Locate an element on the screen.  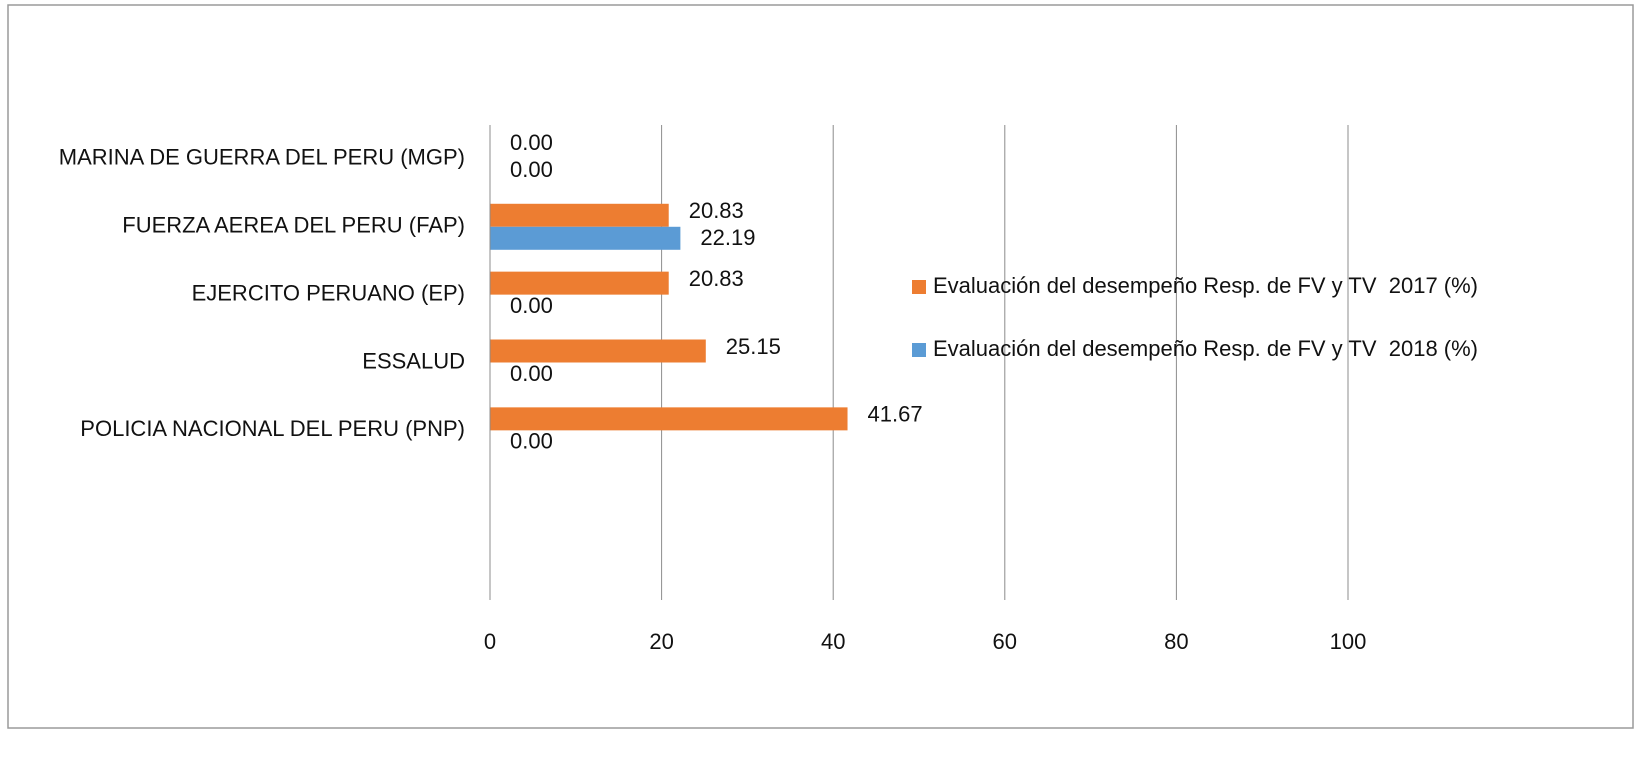
y-tick-label: EJERCITO PERUANO (EP) is located at coordinates (328, 292).